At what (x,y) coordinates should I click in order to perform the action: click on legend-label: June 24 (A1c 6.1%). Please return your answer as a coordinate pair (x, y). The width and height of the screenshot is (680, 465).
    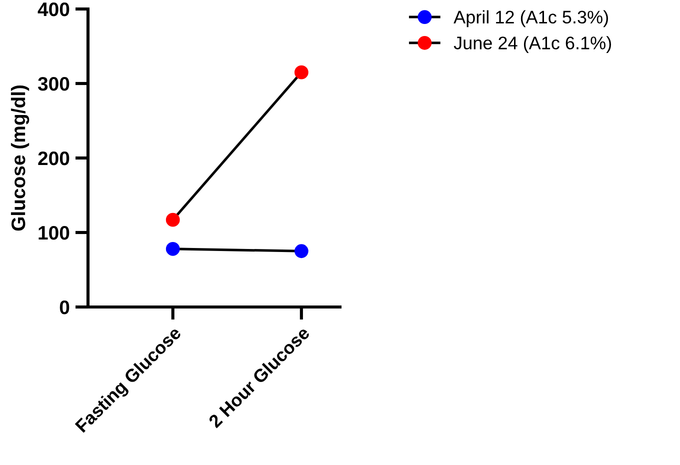
    Looking at the image, I should click on (533, 44).